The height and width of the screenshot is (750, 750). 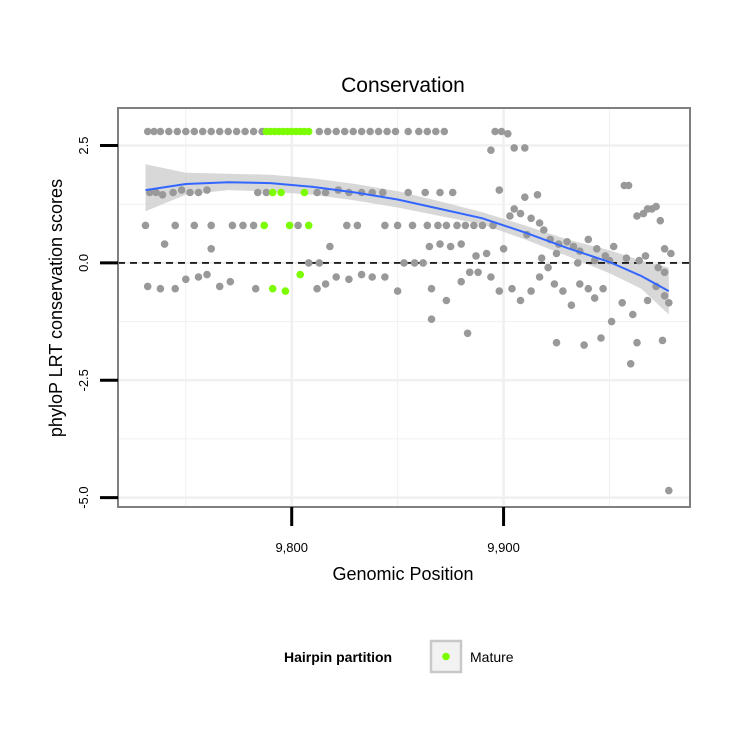 What do you see at coordinates (503, 547) in the screenshot?
I see `x-tick-label: 9,900` at bounding box center [503, 547].